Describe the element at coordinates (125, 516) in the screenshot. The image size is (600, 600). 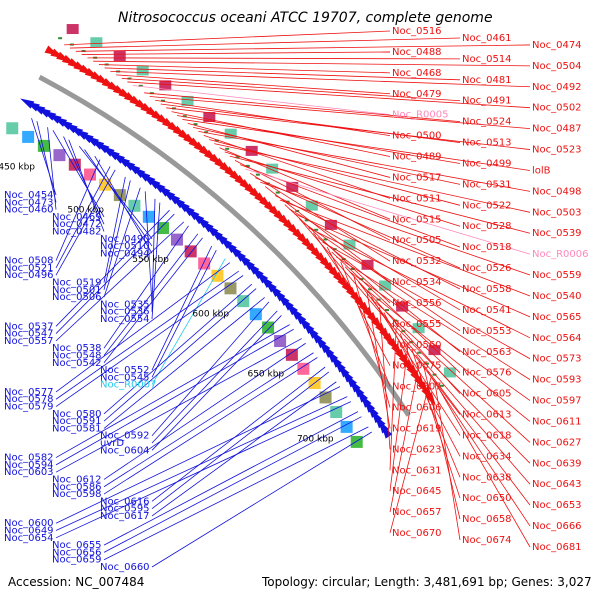
I see `gene-label: Noc_0617` at that location.